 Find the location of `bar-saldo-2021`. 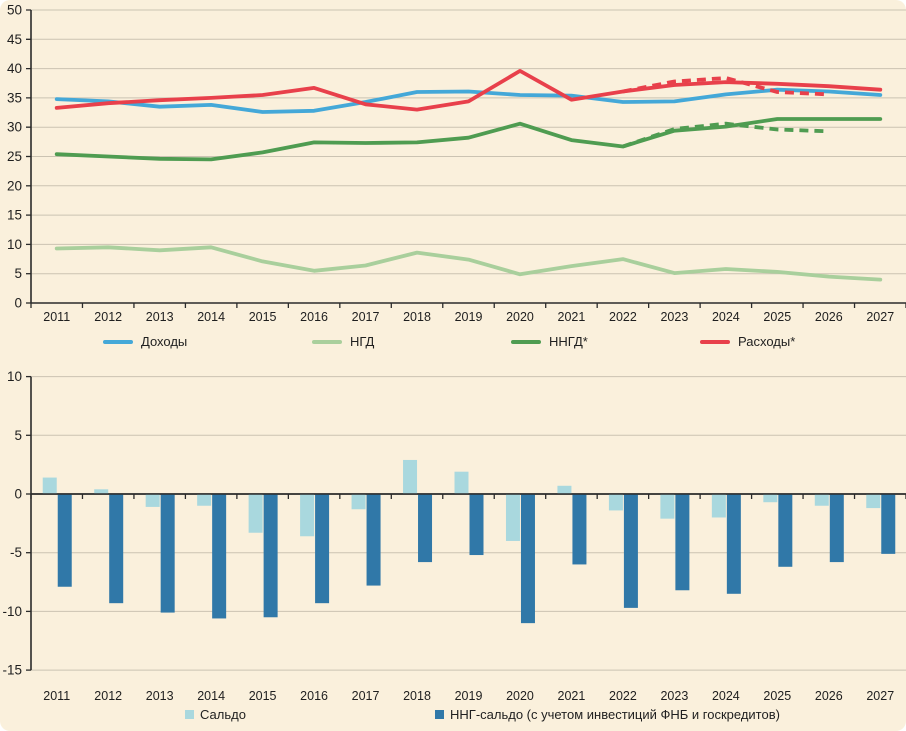

bar-saldo-2021 is located at coordinates (564, 489).